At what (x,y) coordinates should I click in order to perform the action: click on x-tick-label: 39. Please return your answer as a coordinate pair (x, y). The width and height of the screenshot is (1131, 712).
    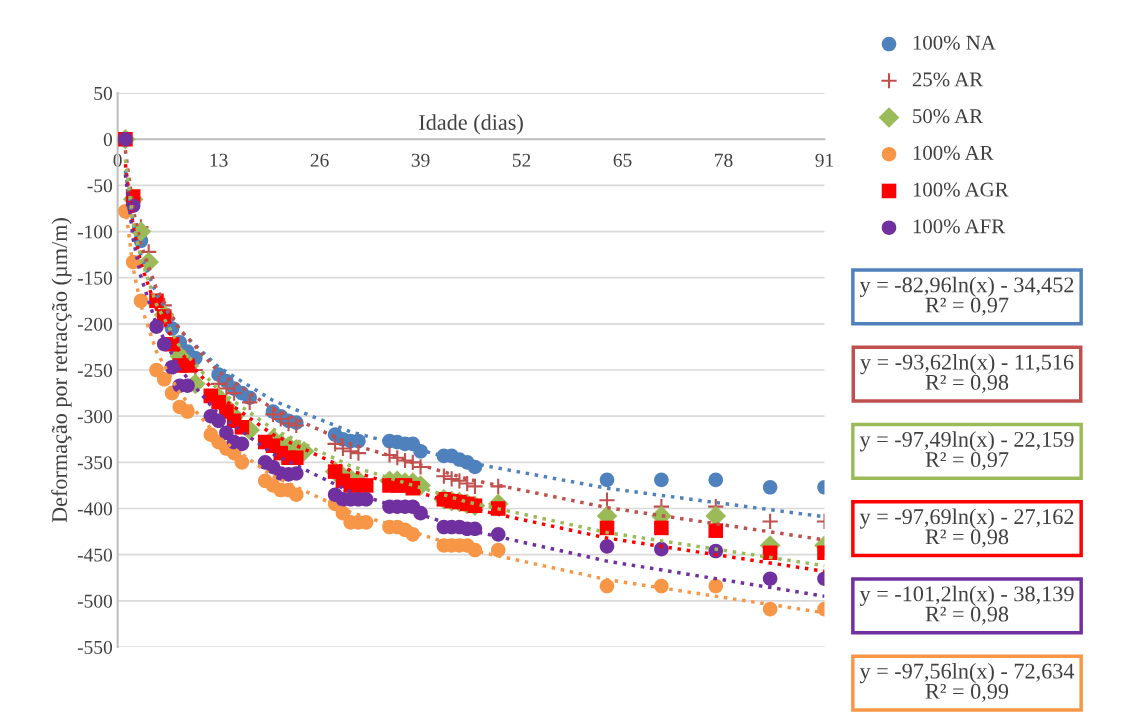
    Looking at the image, I should click on (420, 160).